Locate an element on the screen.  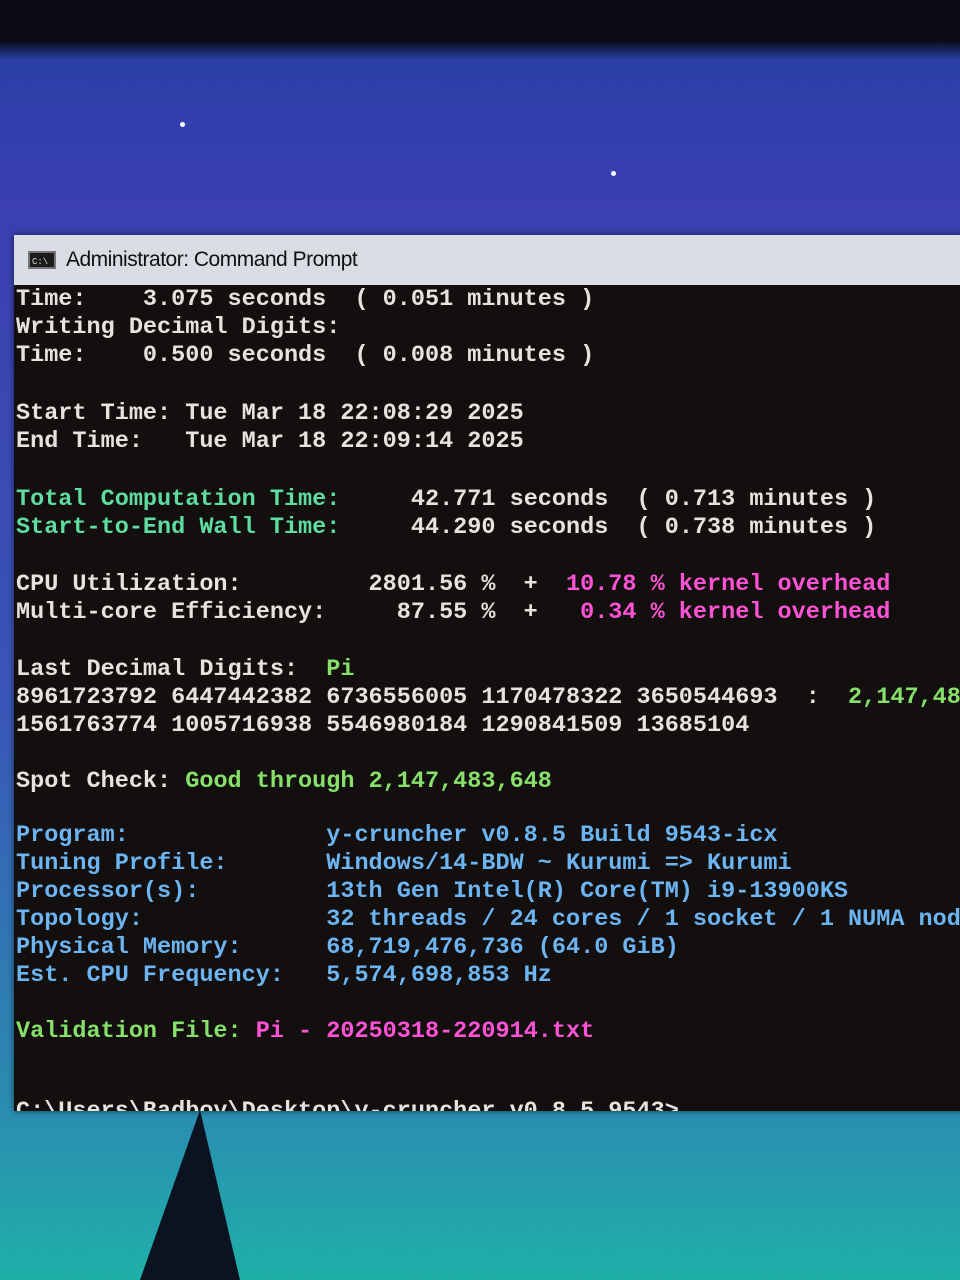
spot-check: Spot Check: Good through 2,147,483,648 is located at coordinates (284, 782).